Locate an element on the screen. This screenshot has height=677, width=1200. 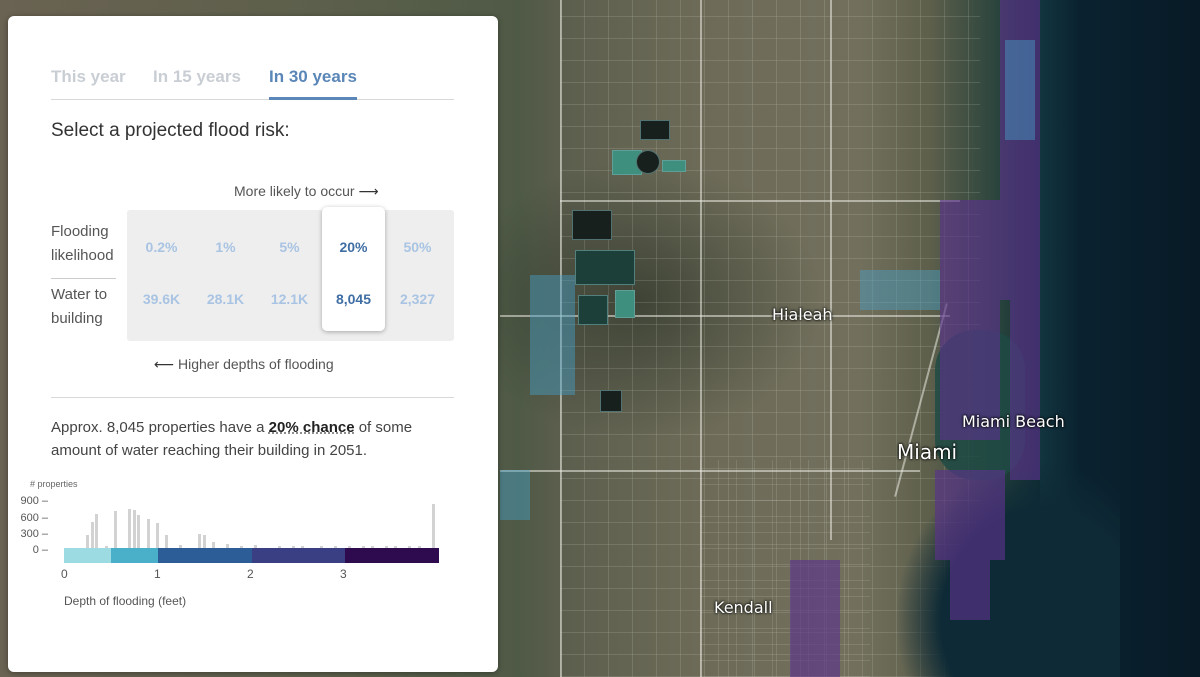
water-label-line2: building is located at coordinates (77, 318).